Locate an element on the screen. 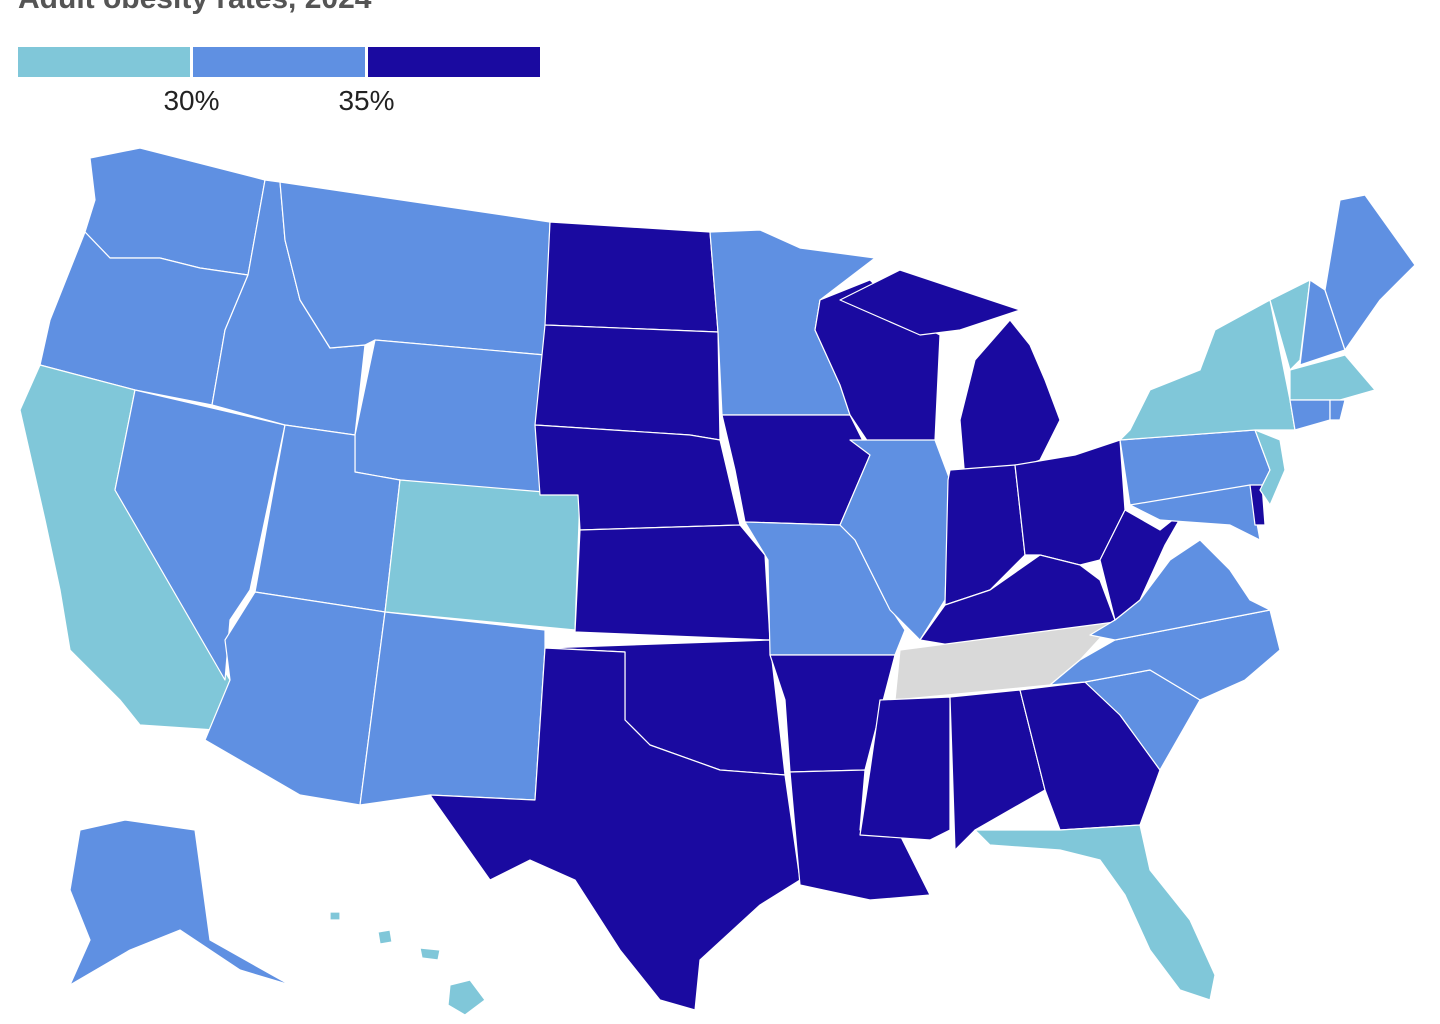 This screenshot has height=1024, width=1440. legend-tick-label: 30% is located at coordinates (191, 100).